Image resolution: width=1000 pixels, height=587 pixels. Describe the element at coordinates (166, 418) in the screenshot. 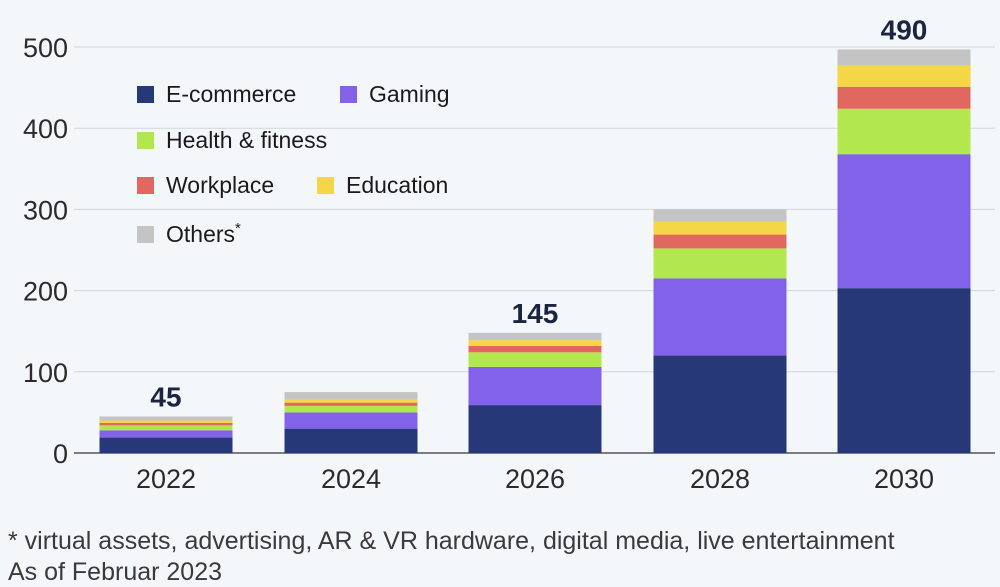

I see `bar-segment-others-2022` at that location.